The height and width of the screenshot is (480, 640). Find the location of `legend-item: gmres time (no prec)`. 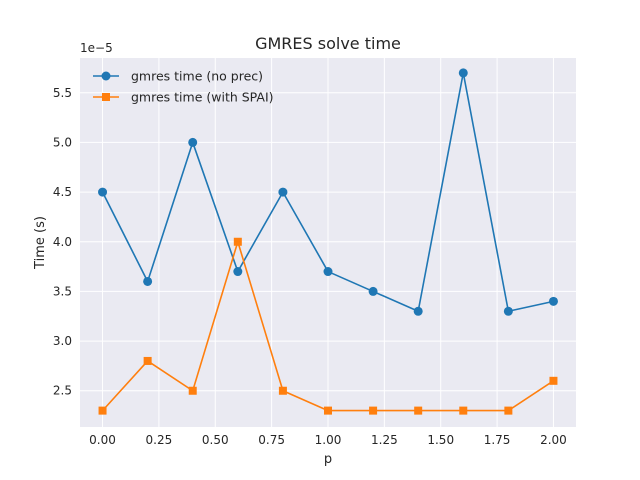

legend-item: gmres time (no prec) is located at coordinates (178, 76).